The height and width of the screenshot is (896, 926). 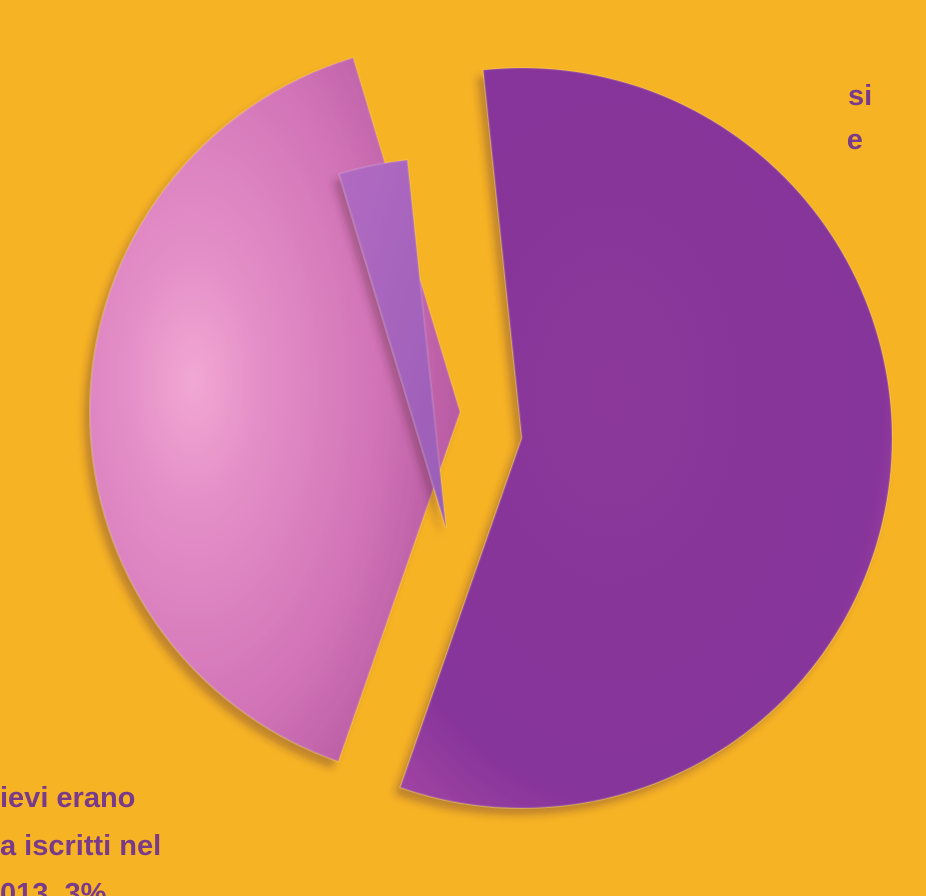 I want to click on left-label-fragment: ievi erano a iscritti nel 013, 3%, so click(x=95, y=835).